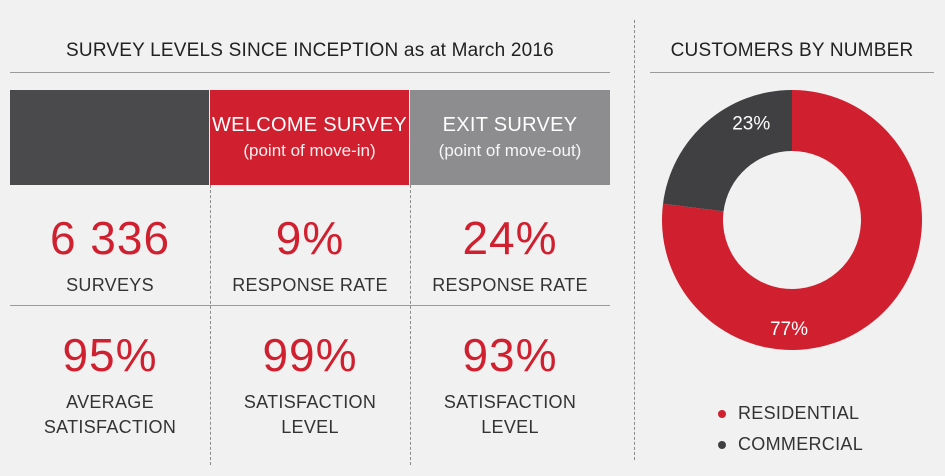  What do you see at coordinates (310, 355) in the screenshot?
I see `stat-value: 99%` at bounding box center [310, 355].